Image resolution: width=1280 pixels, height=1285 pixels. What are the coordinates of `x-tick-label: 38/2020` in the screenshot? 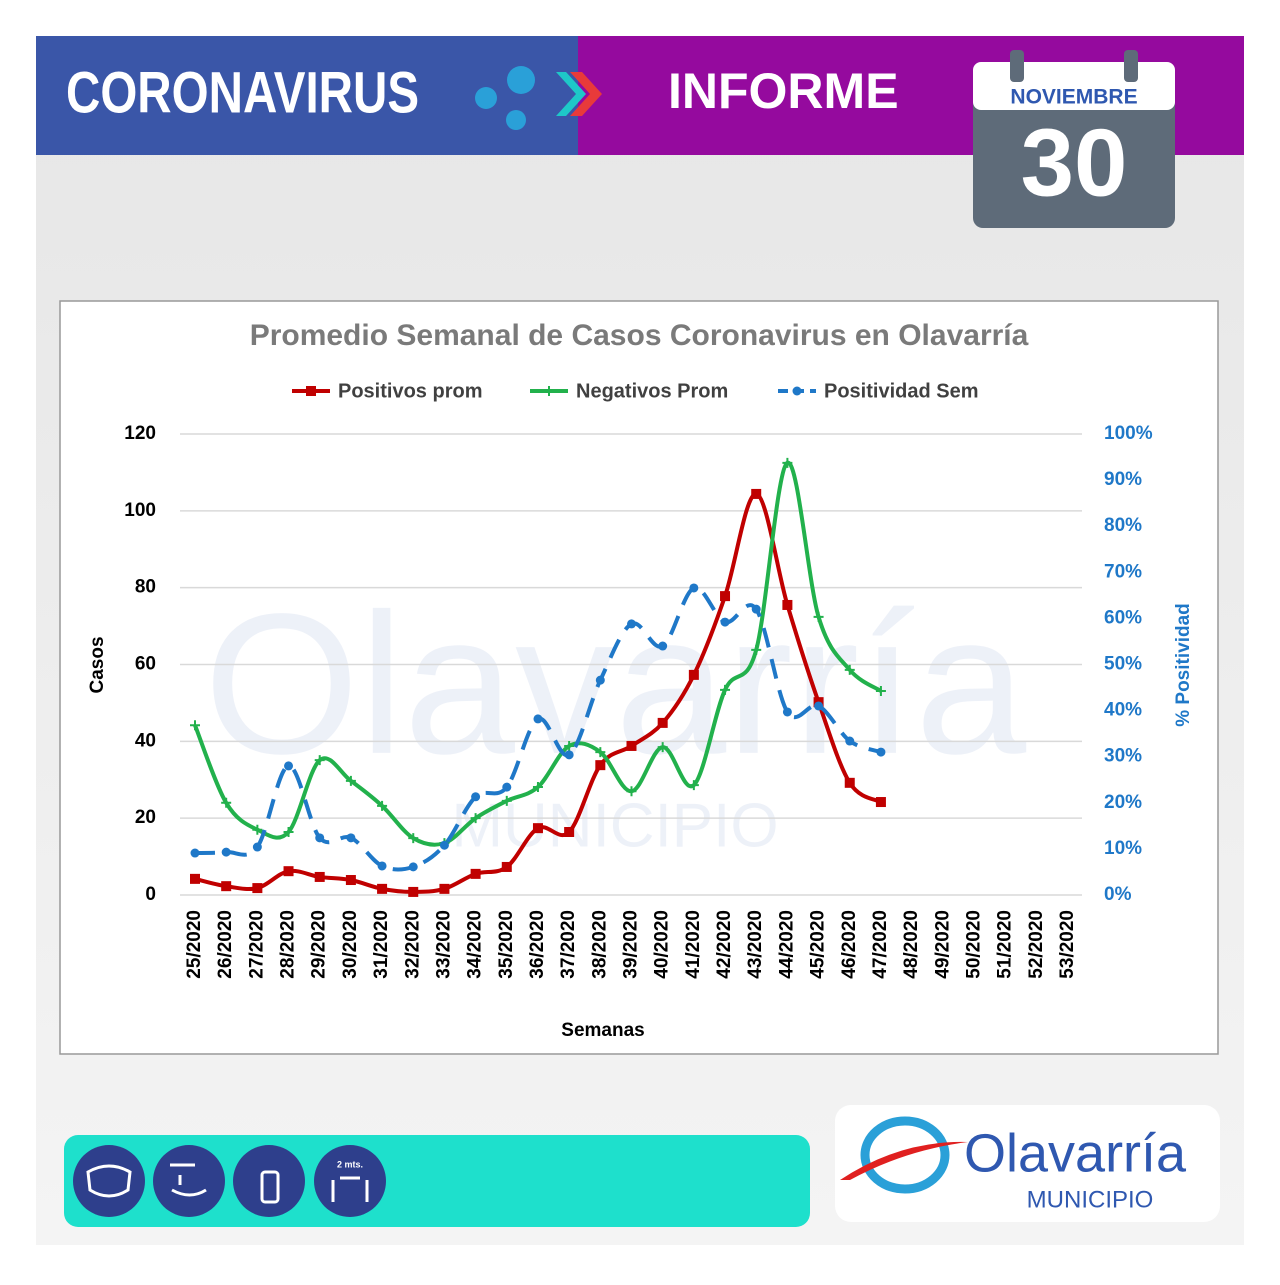 It's located at (599, 944).